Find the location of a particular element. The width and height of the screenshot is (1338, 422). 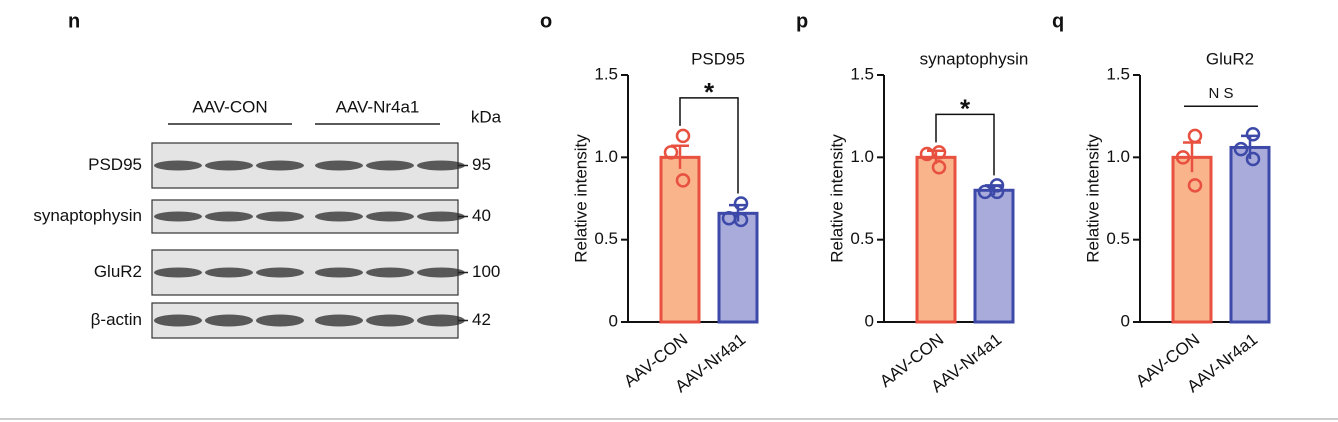

row-label: GluR2 is located at coordinates (118, 271).